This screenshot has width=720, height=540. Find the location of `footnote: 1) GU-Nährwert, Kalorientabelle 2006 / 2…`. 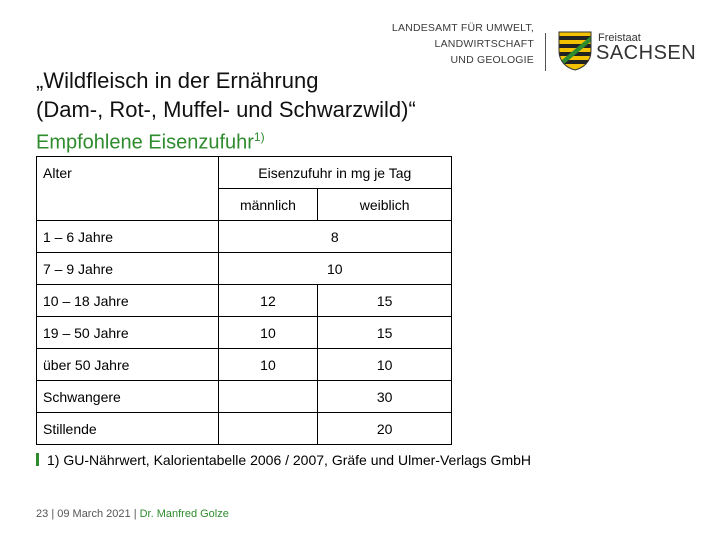

footnote: 1) GU-Nährwert, Kalorientabelle 2006 / 2… is located at coordinates (283, 460).